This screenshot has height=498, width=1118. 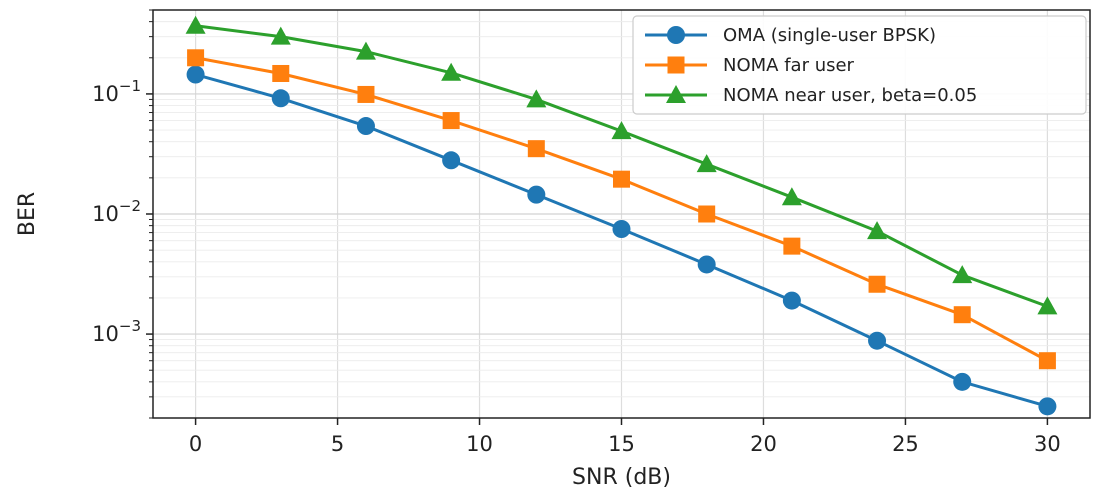 I want to click on y-tick-label: 10⁻², so click(x=116, y=211).